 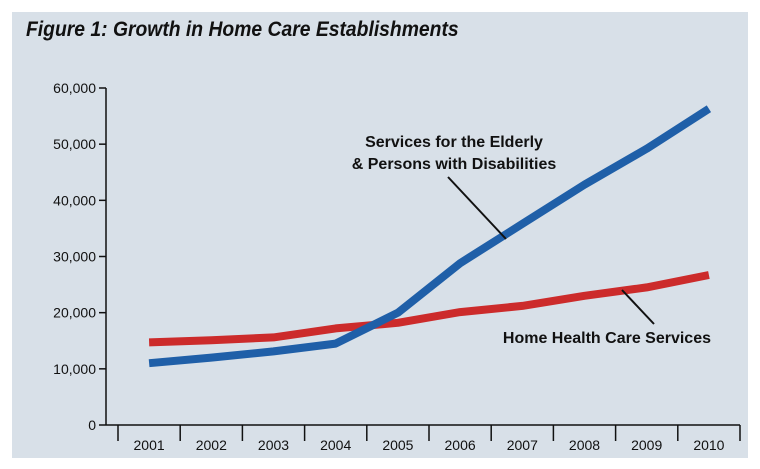 What do you see at coordinates (429, 309) in the screenshot?
I see `series-line-home-health-care` at bounding box center [429, 309].